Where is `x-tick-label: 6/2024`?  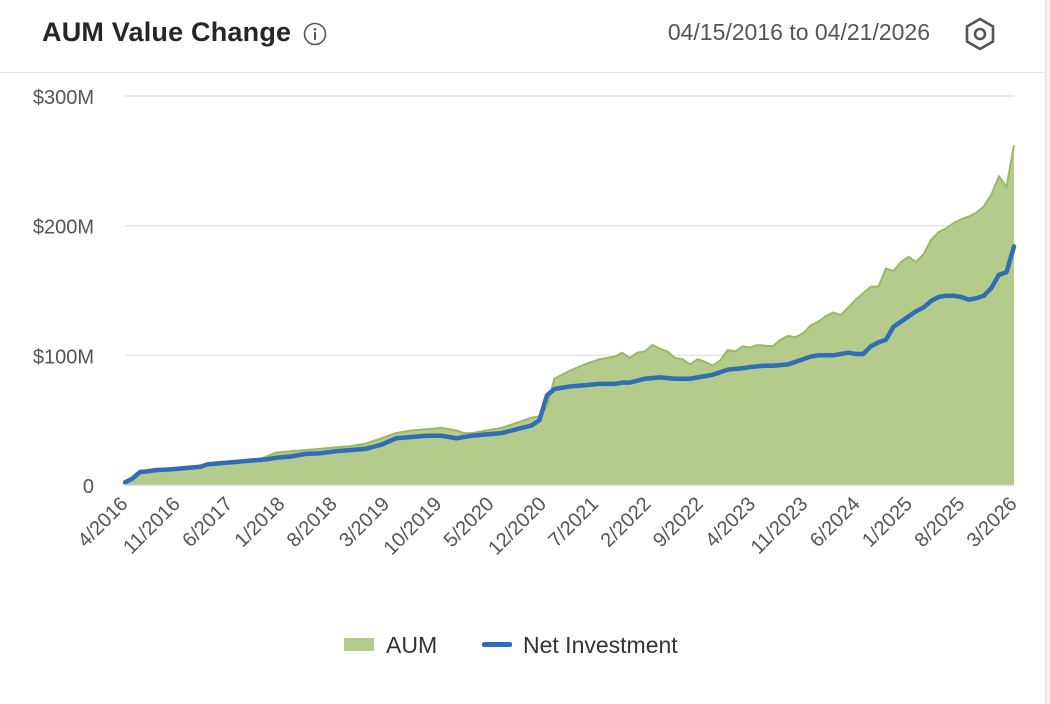
x-tick-label: 6/2024 is located at coordinates (835, 522).